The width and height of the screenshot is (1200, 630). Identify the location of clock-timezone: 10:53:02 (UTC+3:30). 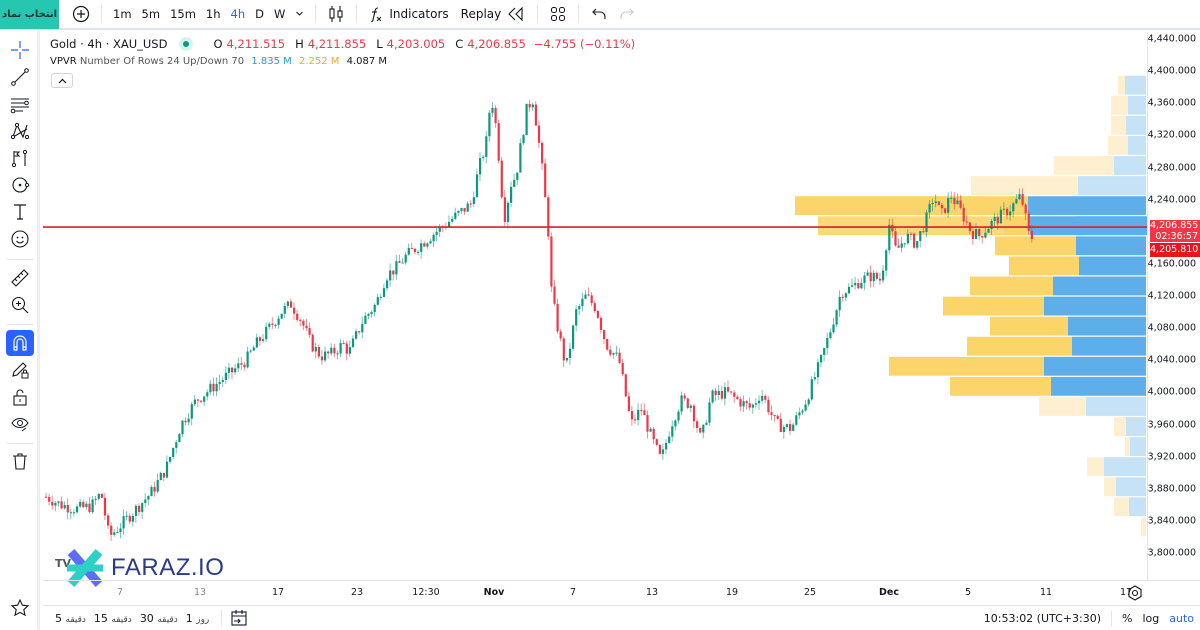
(1042, 618).